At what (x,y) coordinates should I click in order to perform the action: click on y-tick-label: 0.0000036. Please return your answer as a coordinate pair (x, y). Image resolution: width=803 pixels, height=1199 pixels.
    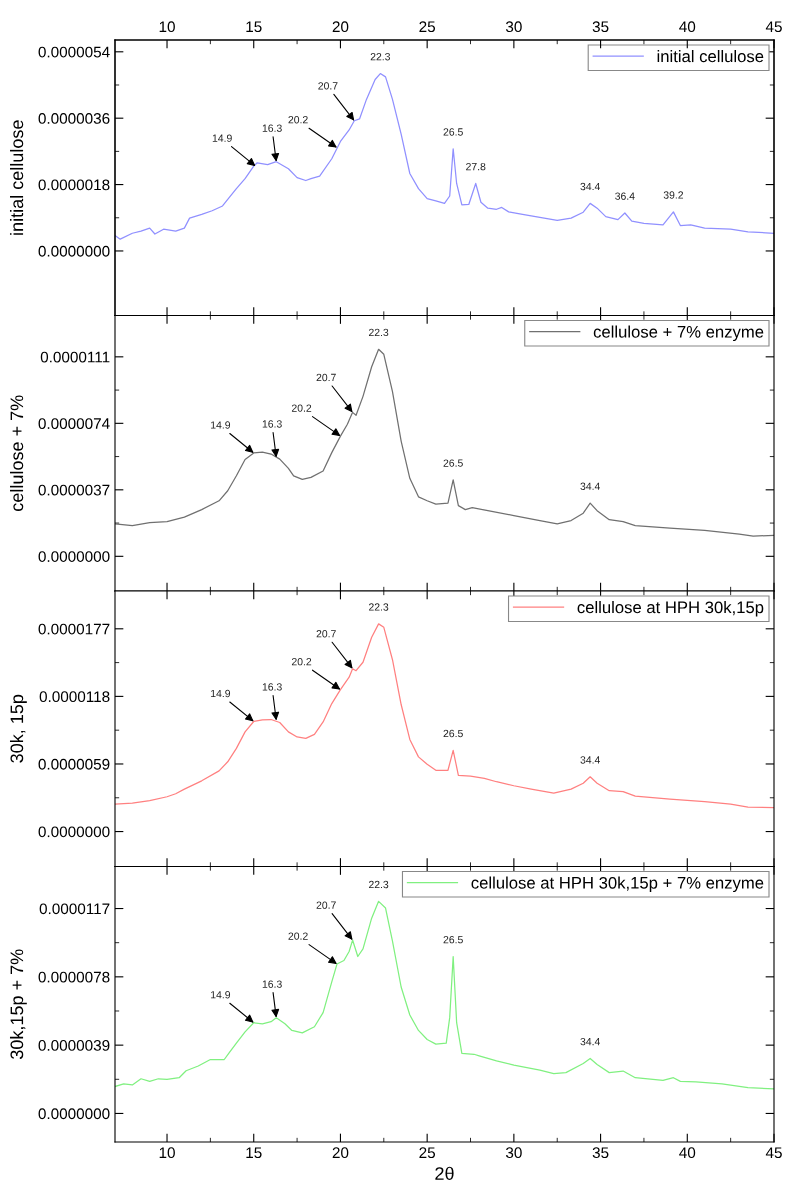
    Looking at the image, I should click on (74, 118).